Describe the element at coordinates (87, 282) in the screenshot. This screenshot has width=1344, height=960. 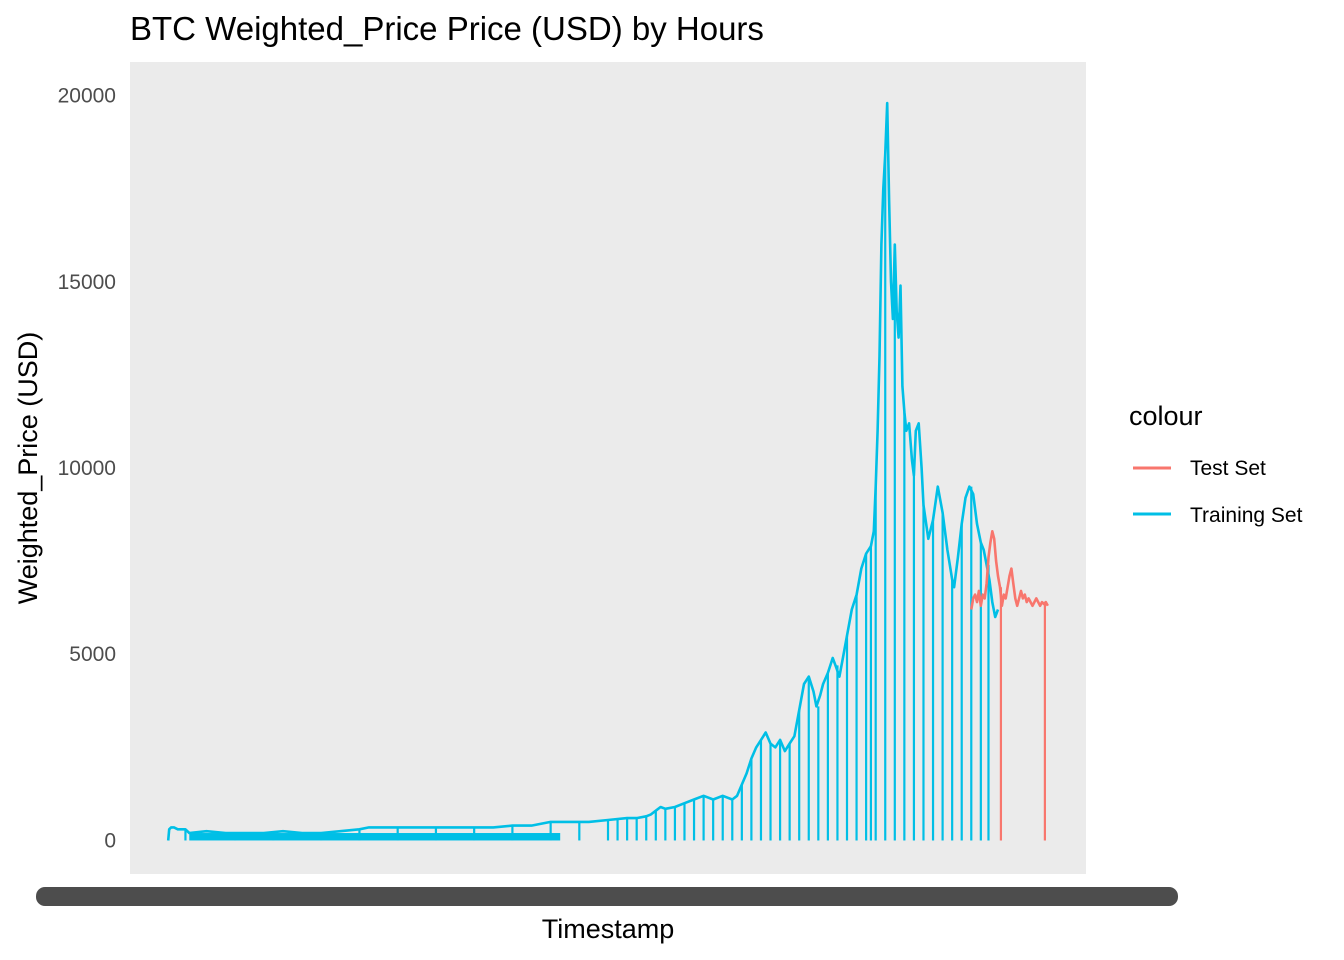
I see `y-tick-label: 15000` at that location.